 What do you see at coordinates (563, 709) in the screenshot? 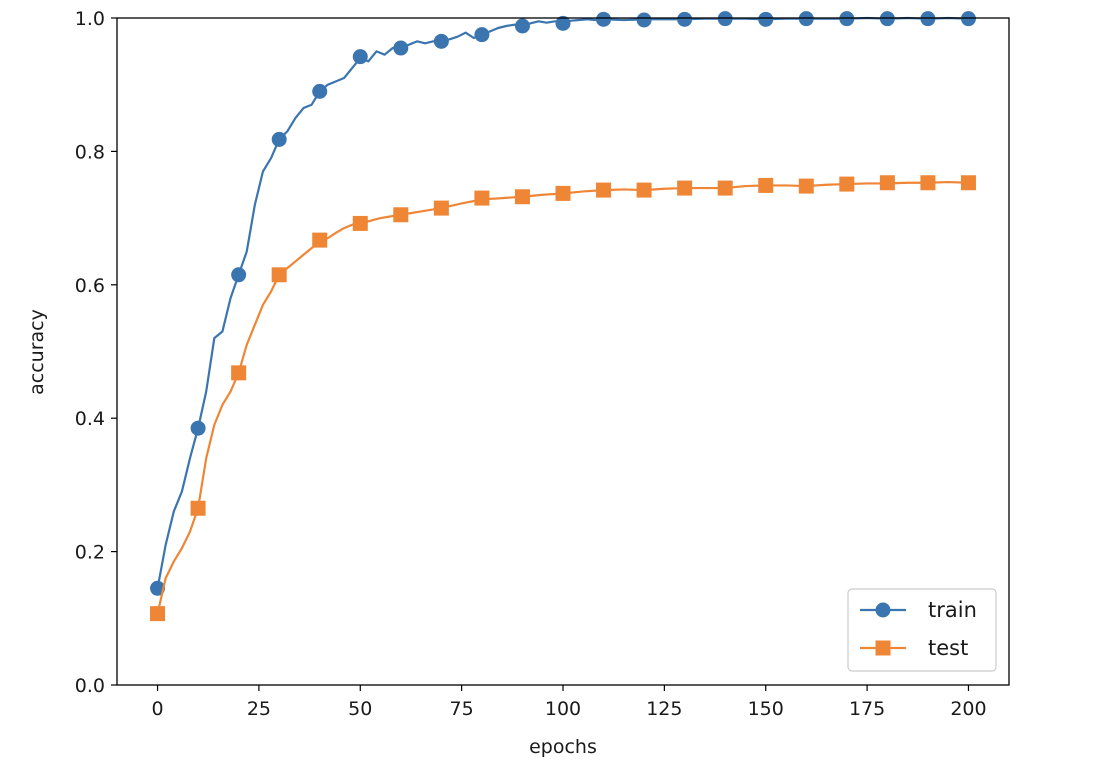
I see `x-tick-label: 100` at bounding box center [563, 709].